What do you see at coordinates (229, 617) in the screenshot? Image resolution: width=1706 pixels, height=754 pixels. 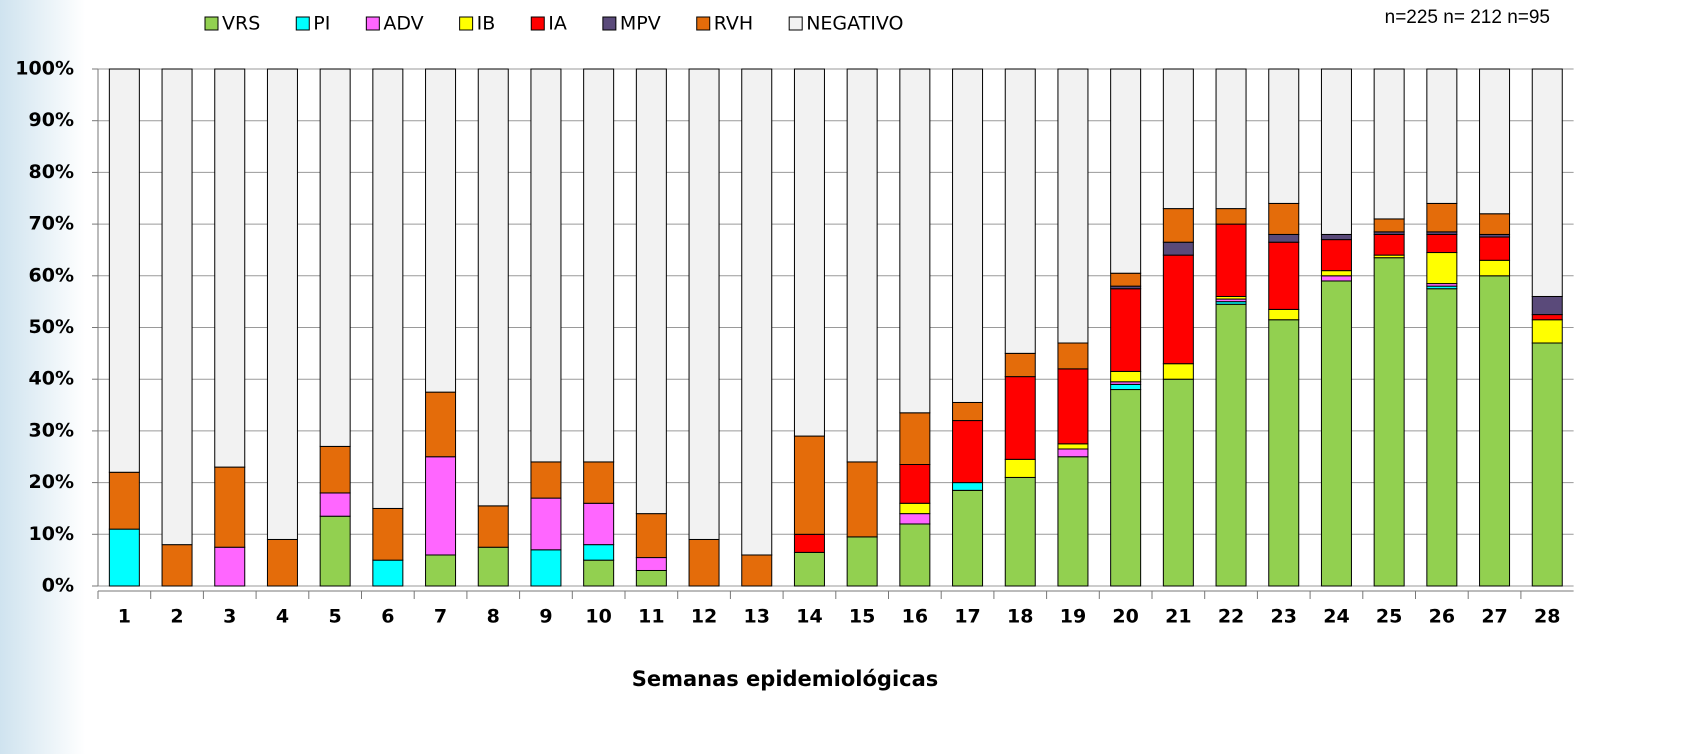 I see `x-tick-label: 3` at bounding box center [229, 617].